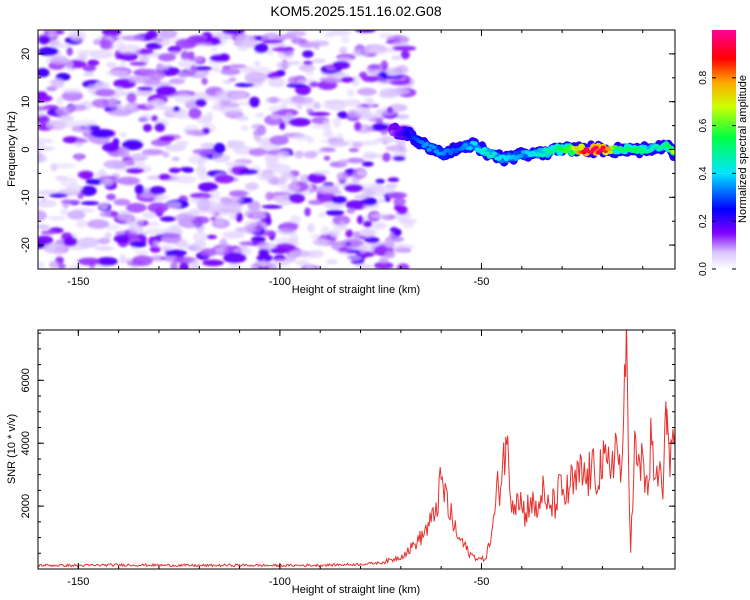  Describe the element at coordinates (482, 582) in the screenshot. I see `snr-x-tick-label: -50` at that location.